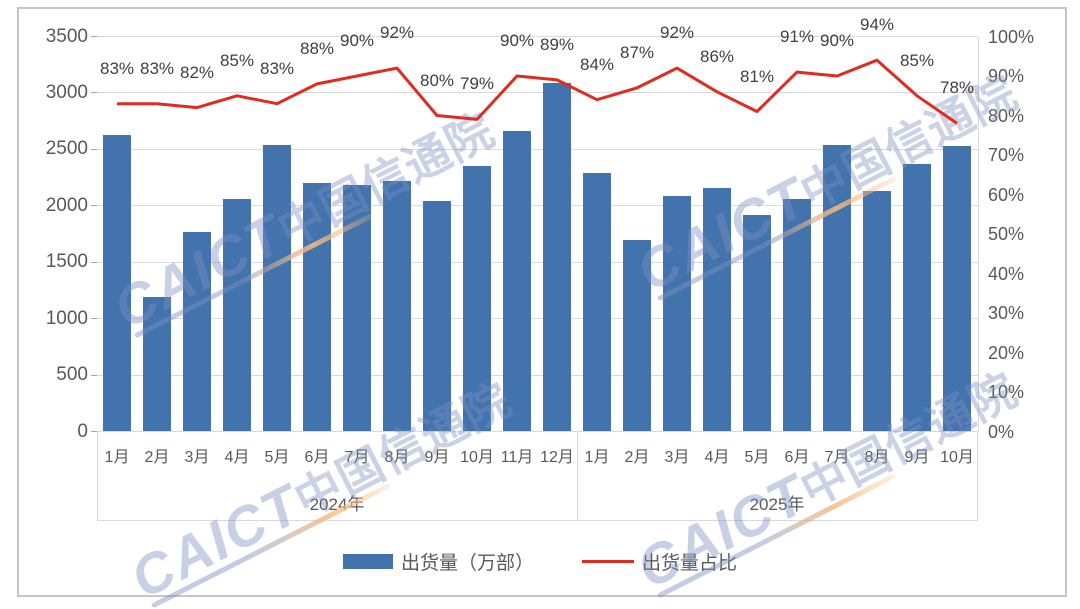 The height and width of the screenshot is (609, 1080). What do you see at coordinates (277, 68) in the screenshot?
I see `ratio-data-label: 83%` at bounding box center [277, 68].